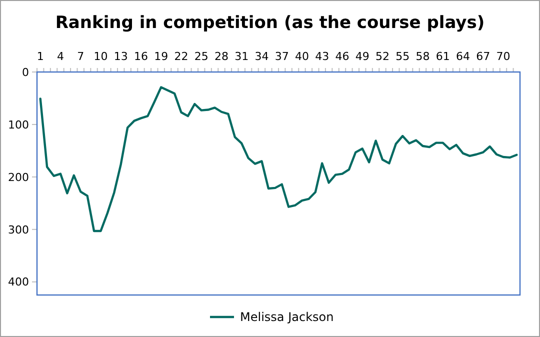  Describe the element at coordinates (322, 56) in the screenshot. I see `x-tick-label: 43` at that location.